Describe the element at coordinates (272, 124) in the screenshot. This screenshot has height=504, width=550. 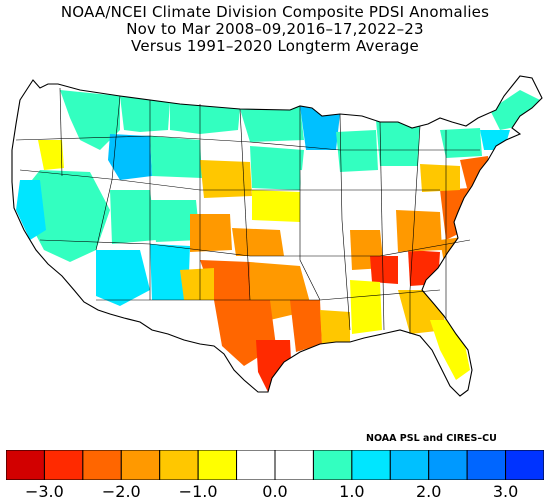
I see `region-north-dakota` at that location.